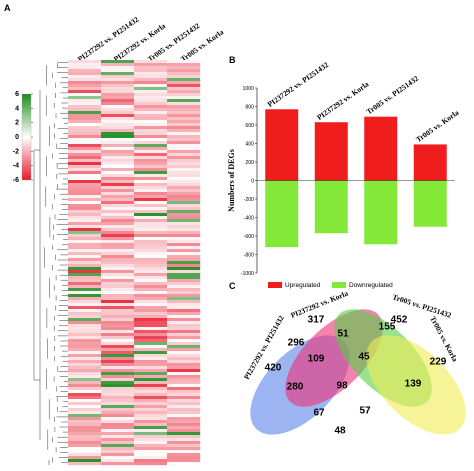 This screenshot has width=474, height=471. I want to click on dendrogram-branches, so click(50, 263).